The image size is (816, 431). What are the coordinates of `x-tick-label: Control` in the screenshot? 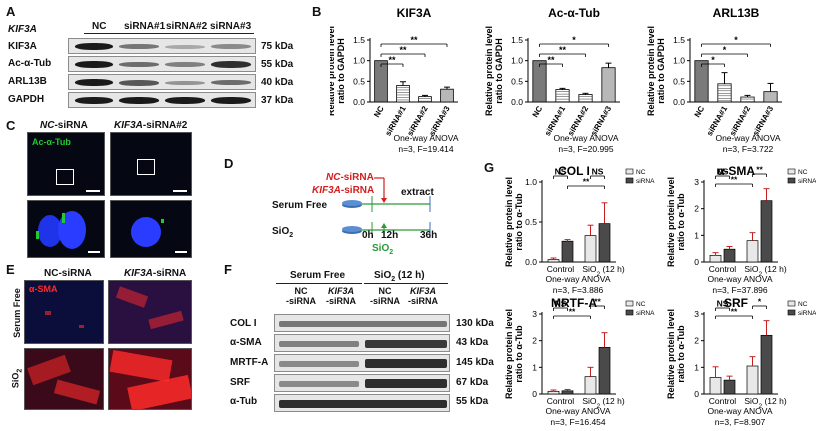 It's located at (723, 401).